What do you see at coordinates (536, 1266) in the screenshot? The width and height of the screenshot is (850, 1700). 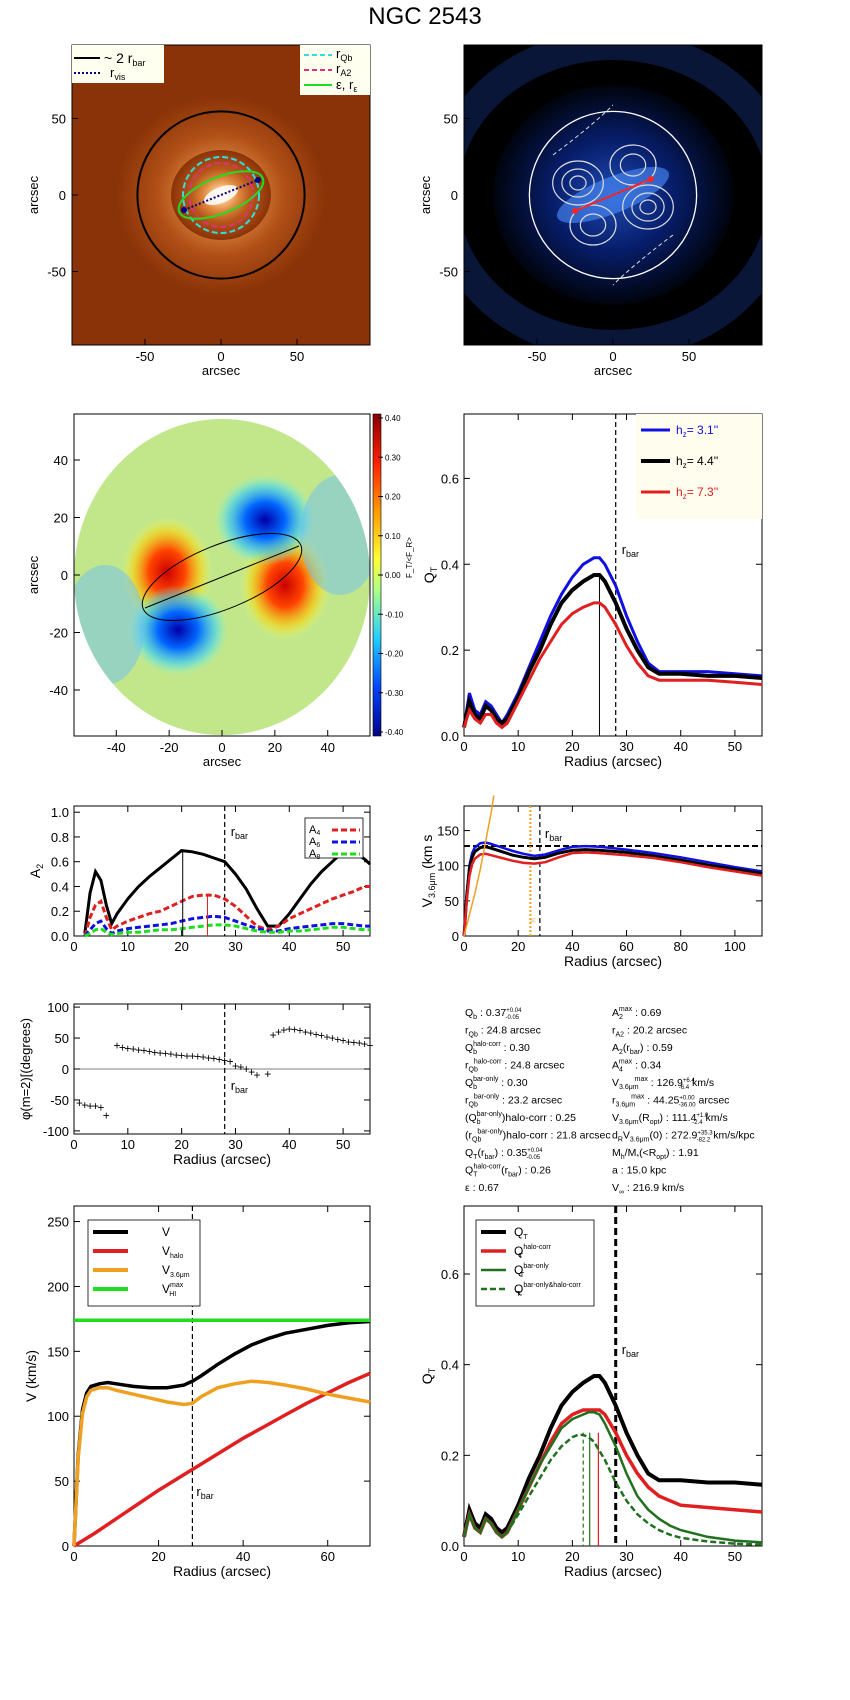 I see `qth-legend-label-sup: bar-only` at bounding box center [536, 1266].